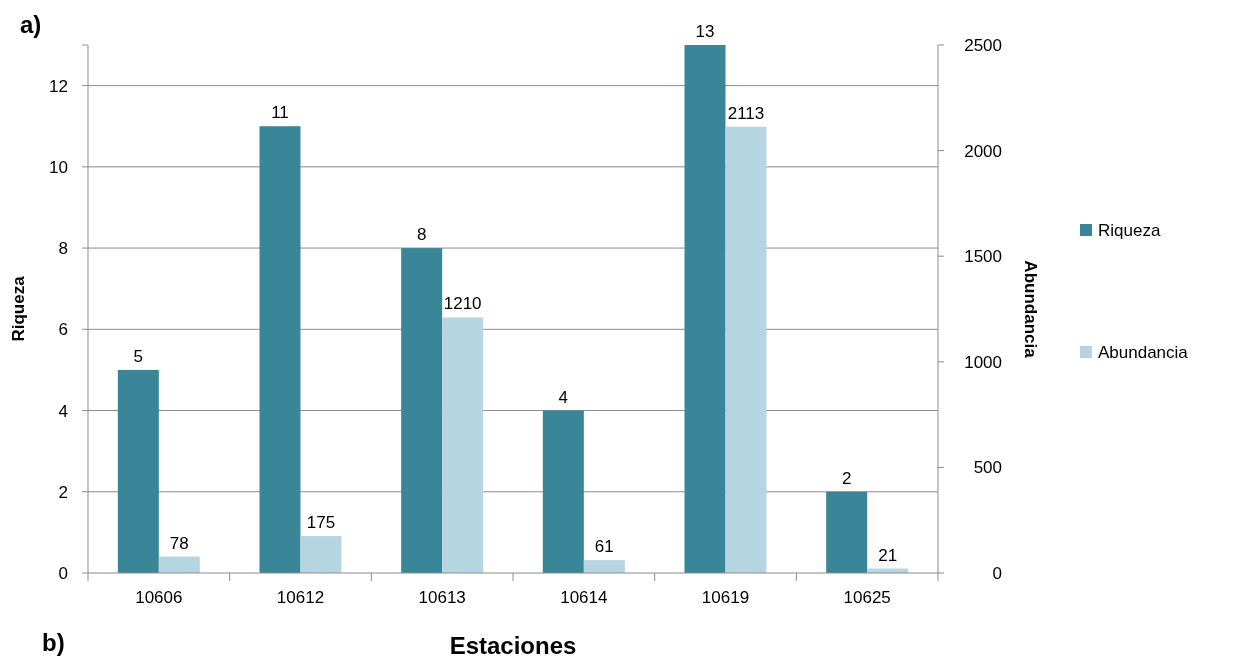 This screenshot has height=660, width=1238. Describe the element at coordinates (179, 543) in the screenshot. I see `data-label: 78` at that location.